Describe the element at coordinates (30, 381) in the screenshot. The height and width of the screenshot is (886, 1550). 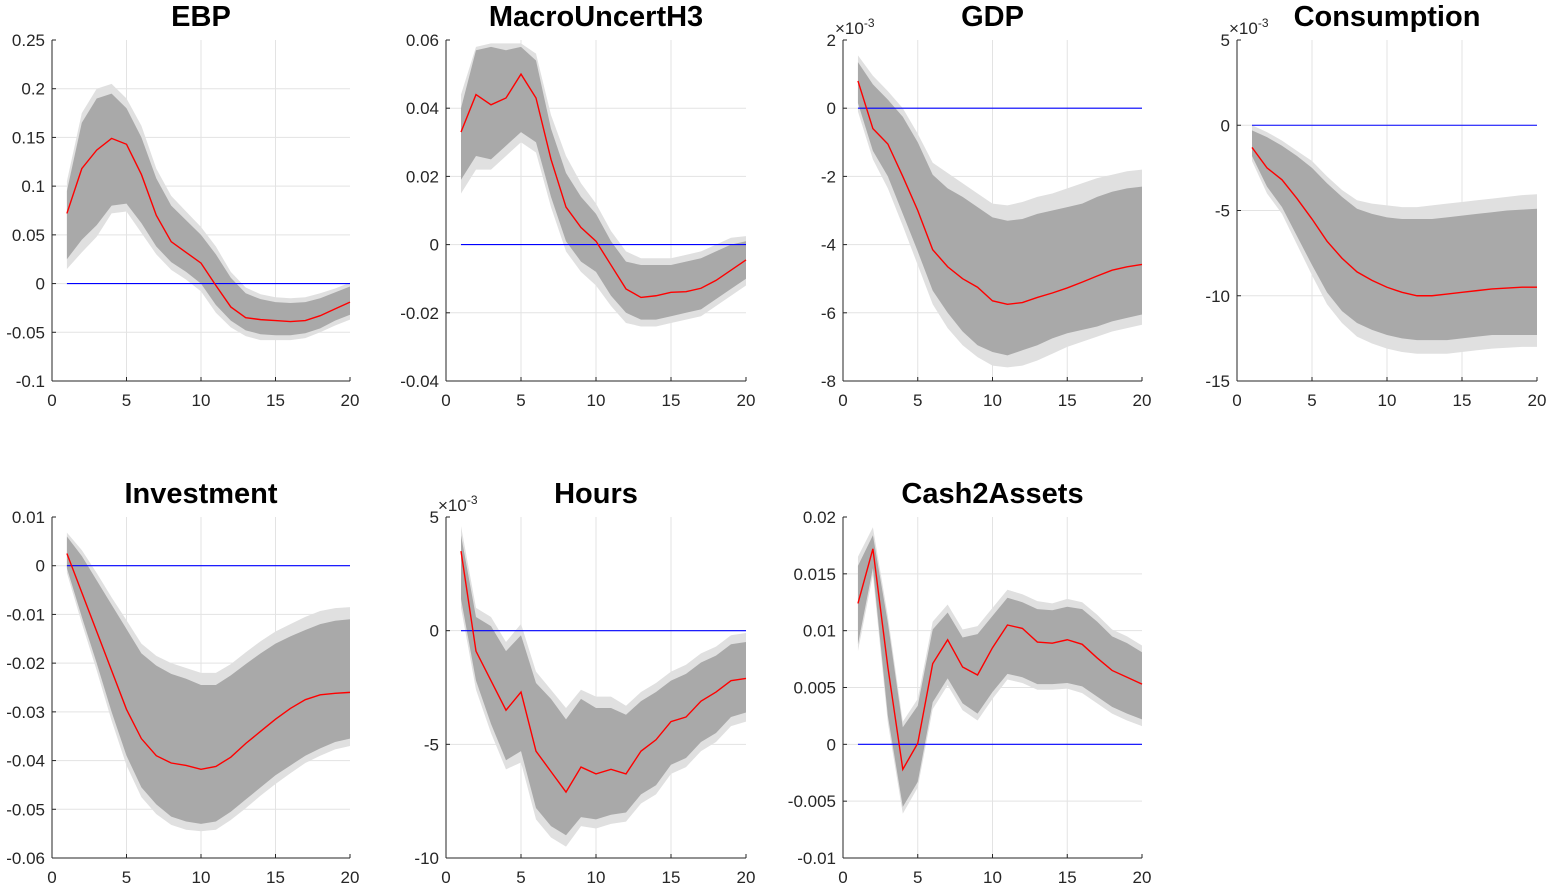
I see `y-tick-label: -0.1` at that location.